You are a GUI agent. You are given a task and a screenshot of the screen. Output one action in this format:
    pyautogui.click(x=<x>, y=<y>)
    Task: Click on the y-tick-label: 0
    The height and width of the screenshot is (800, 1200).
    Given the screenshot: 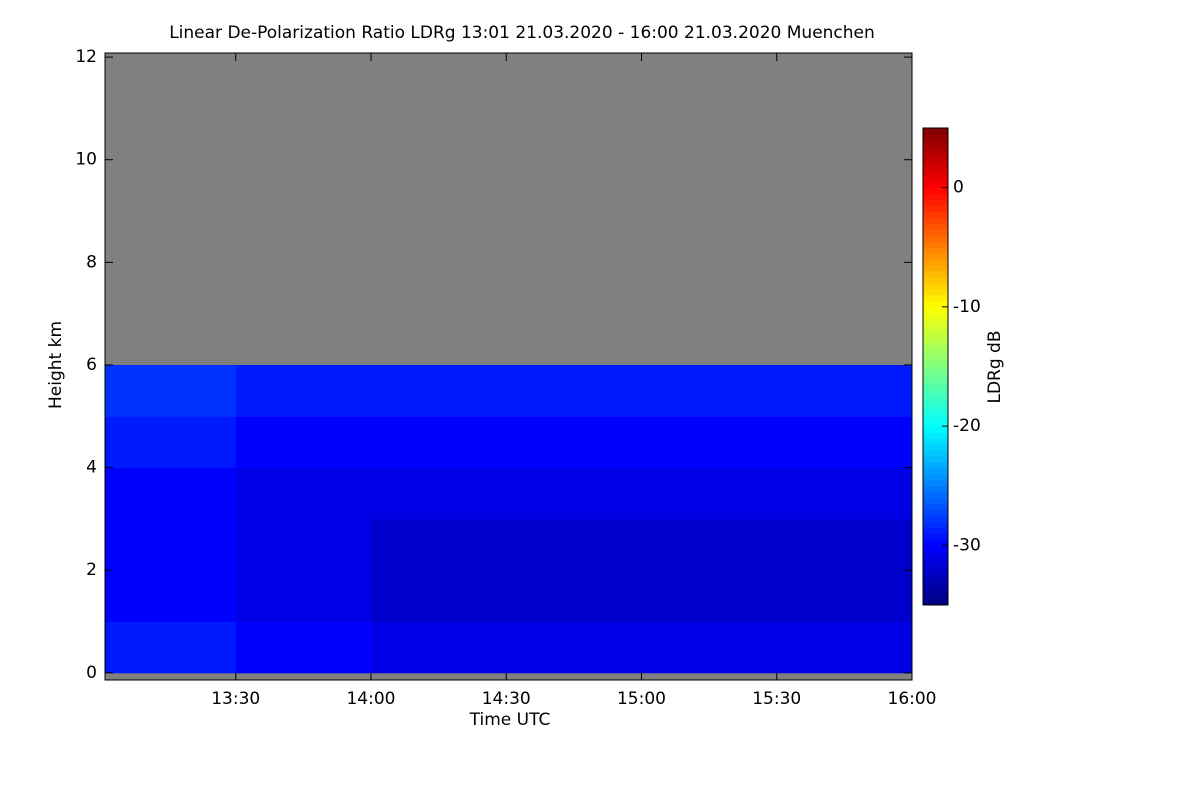 What is the action you would take?
    pyautogui.click(x=91, y=673)
    